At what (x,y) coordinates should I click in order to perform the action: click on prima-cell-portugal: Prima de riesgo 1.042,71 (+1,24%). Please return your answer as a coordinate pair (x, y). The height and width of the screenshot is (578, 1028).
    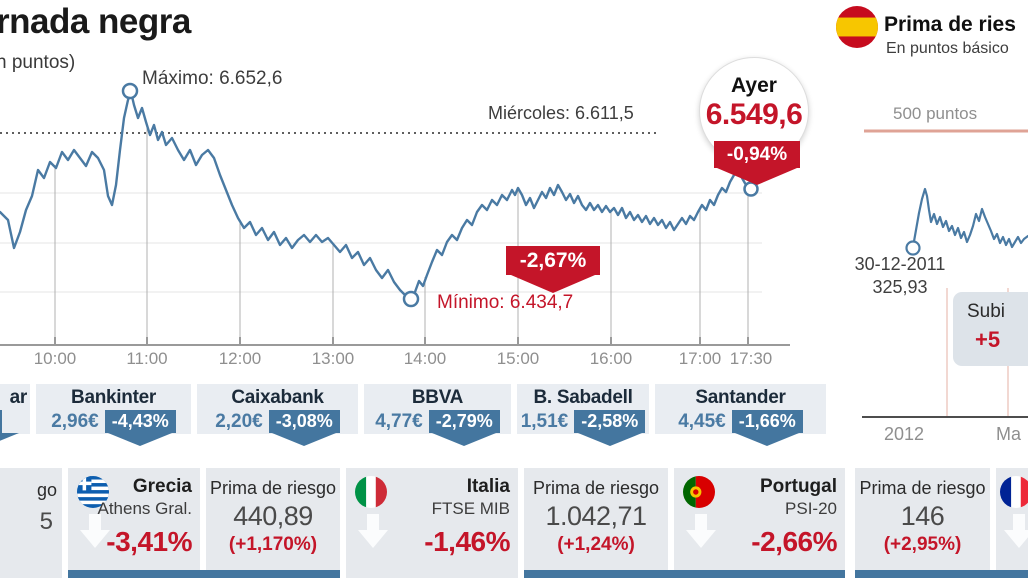
    Looking at the image, I should click on (596, 523).